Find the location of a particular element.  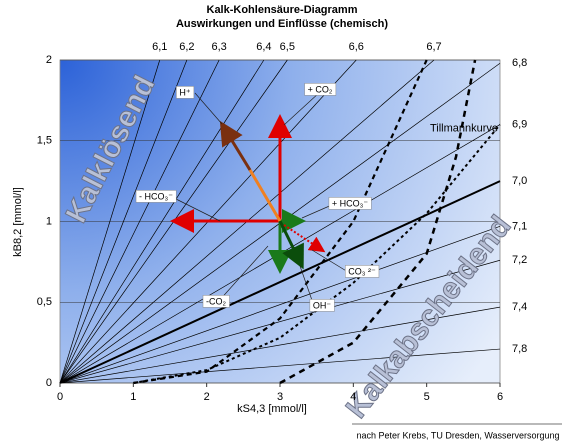

ph-label: 7,4 is located at coordinates (519, 307).